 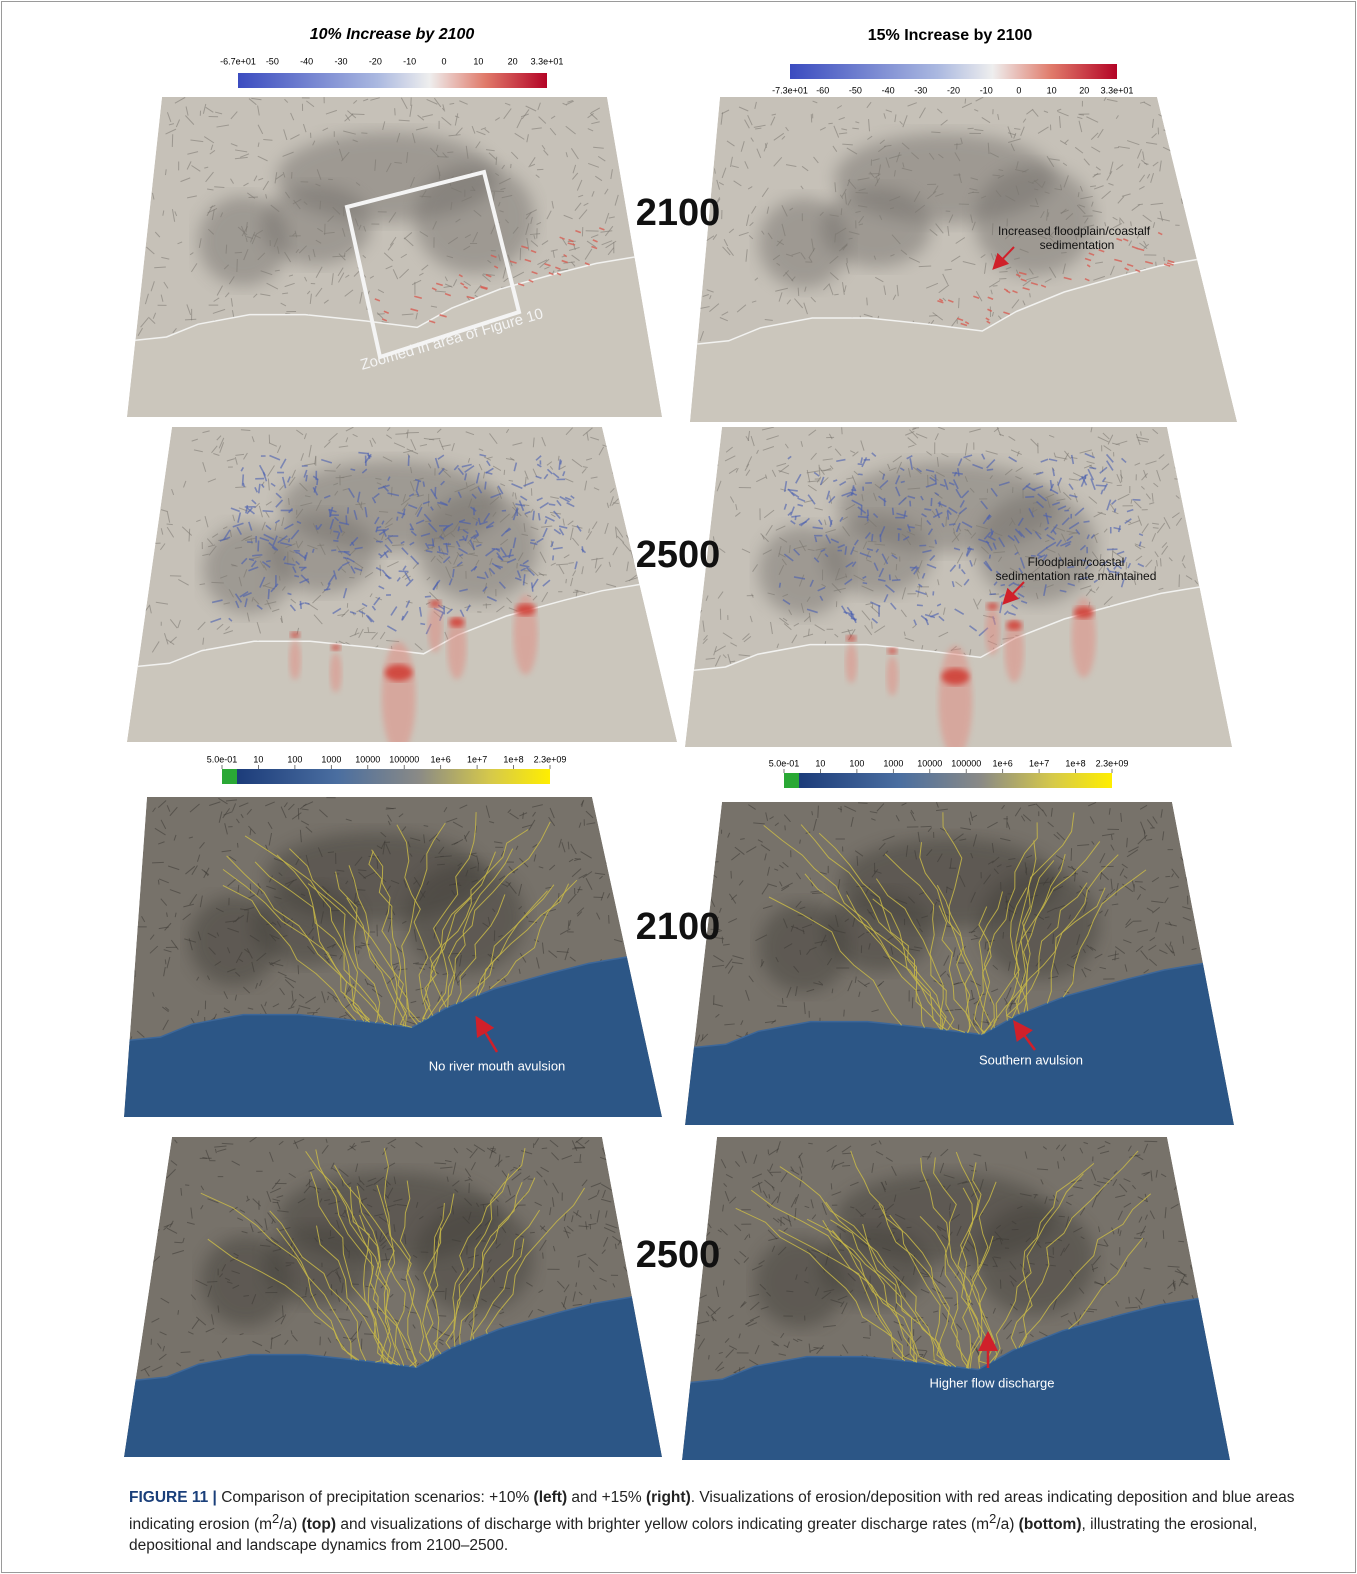 What do you see at coordinates (1035, 1259) in the screenshot?
I see `mountain-shade` at bounding box center [1035, 1259].